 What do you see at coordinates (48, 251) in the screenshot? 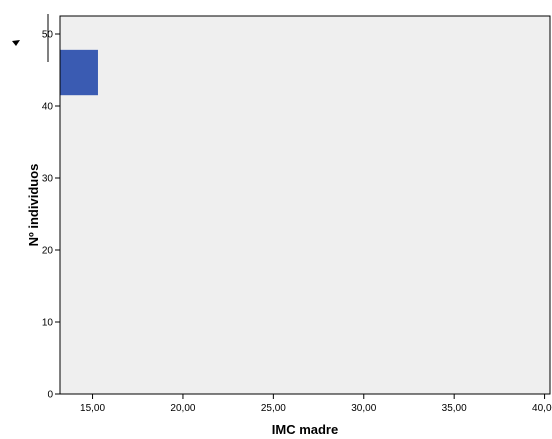
I see `y-tick-label: 20` at bounding box center [48, 251].